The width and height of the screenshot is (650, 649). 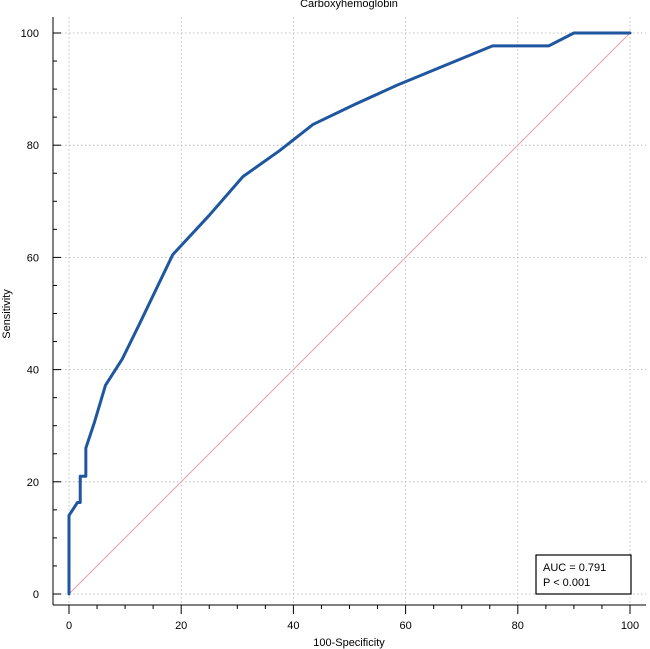 What do you see at coordinates (33, 371) in the screenshot?
I see `y-tick-label: 40` at bounding box center [33, 371].